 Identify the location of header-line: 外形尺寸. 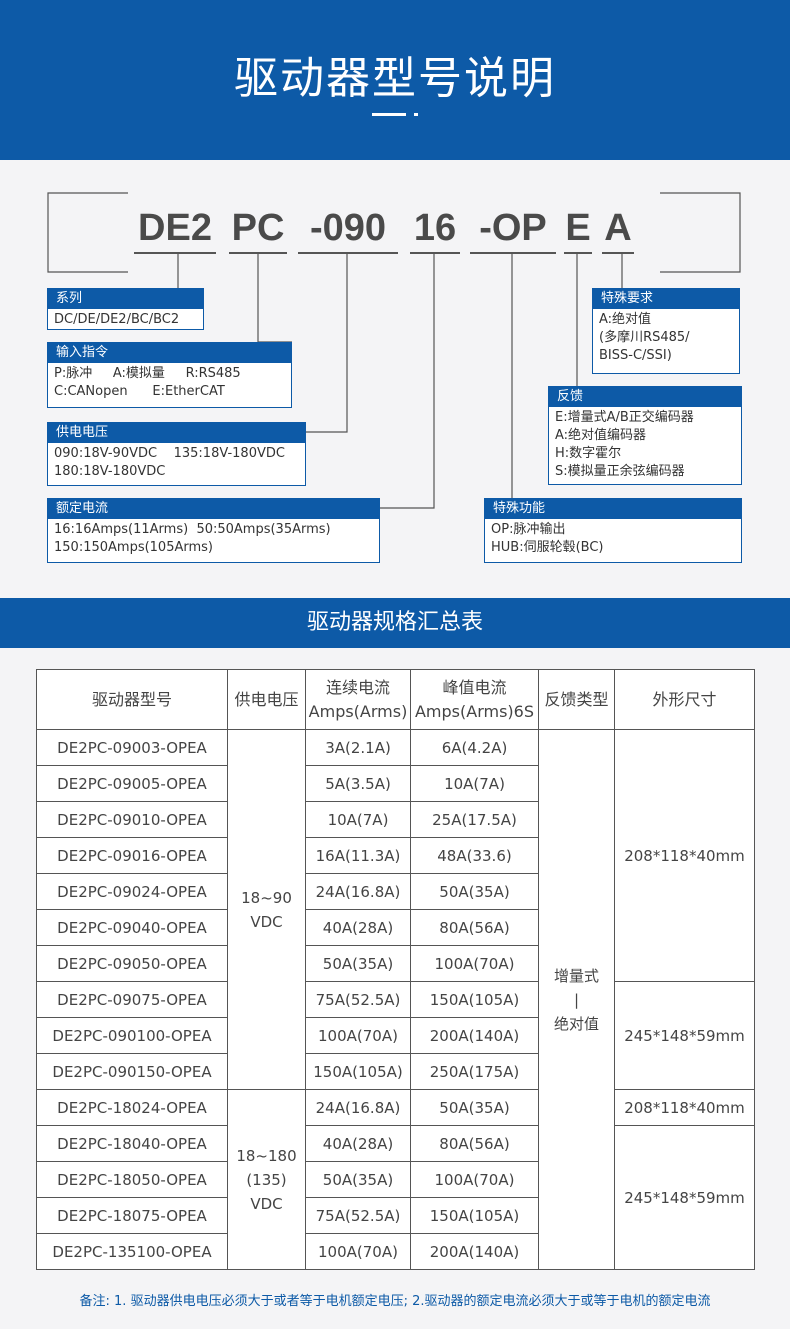
(684, 699).